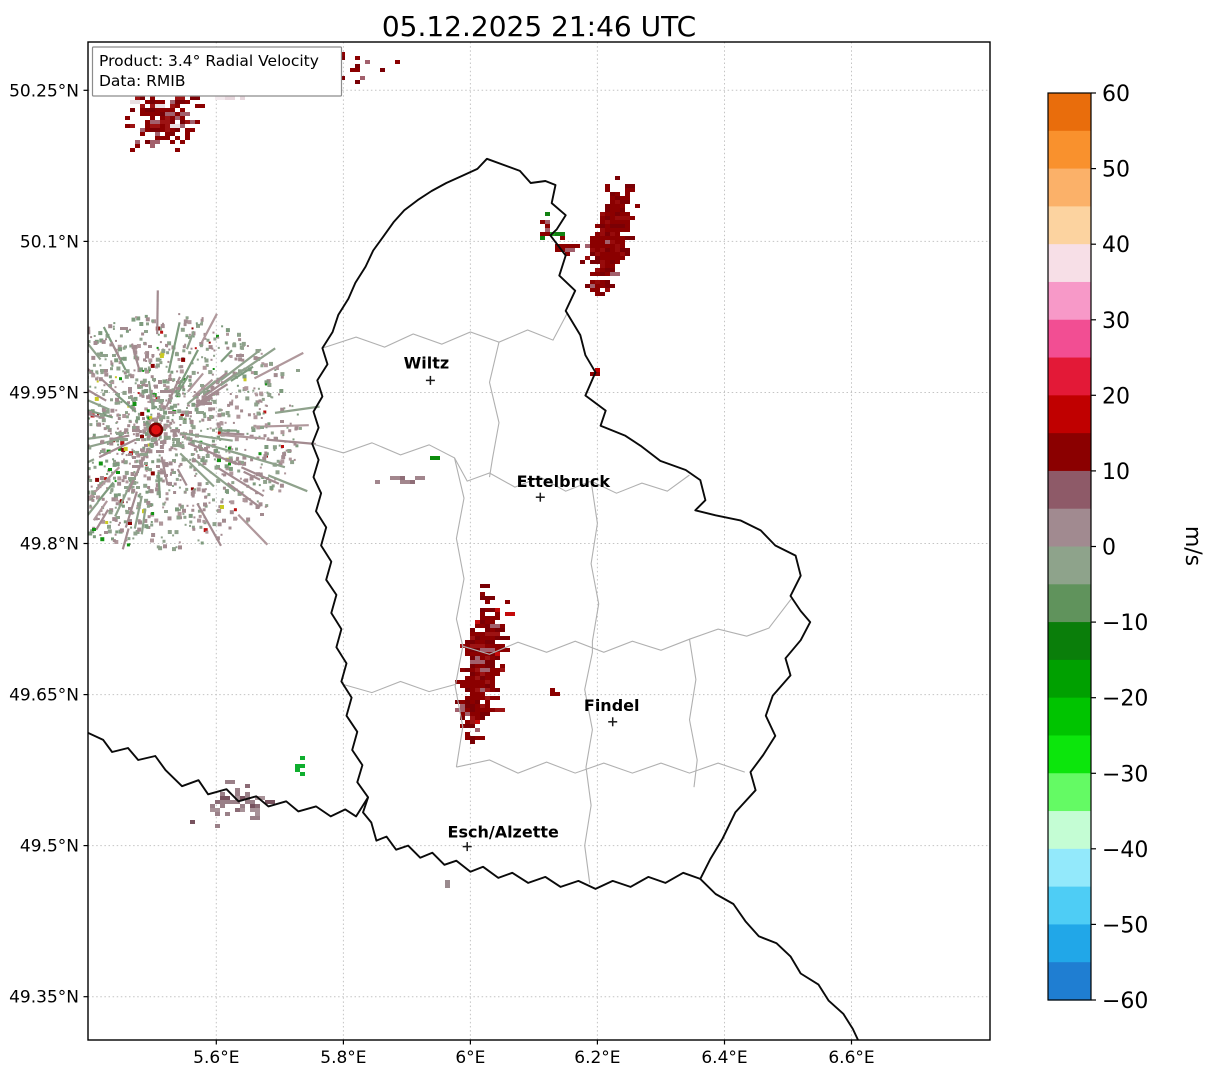 The height and width of the screenshot is (1081, 1207). I want to click on colorbar-tick-label: −50, so click(1125, 925).